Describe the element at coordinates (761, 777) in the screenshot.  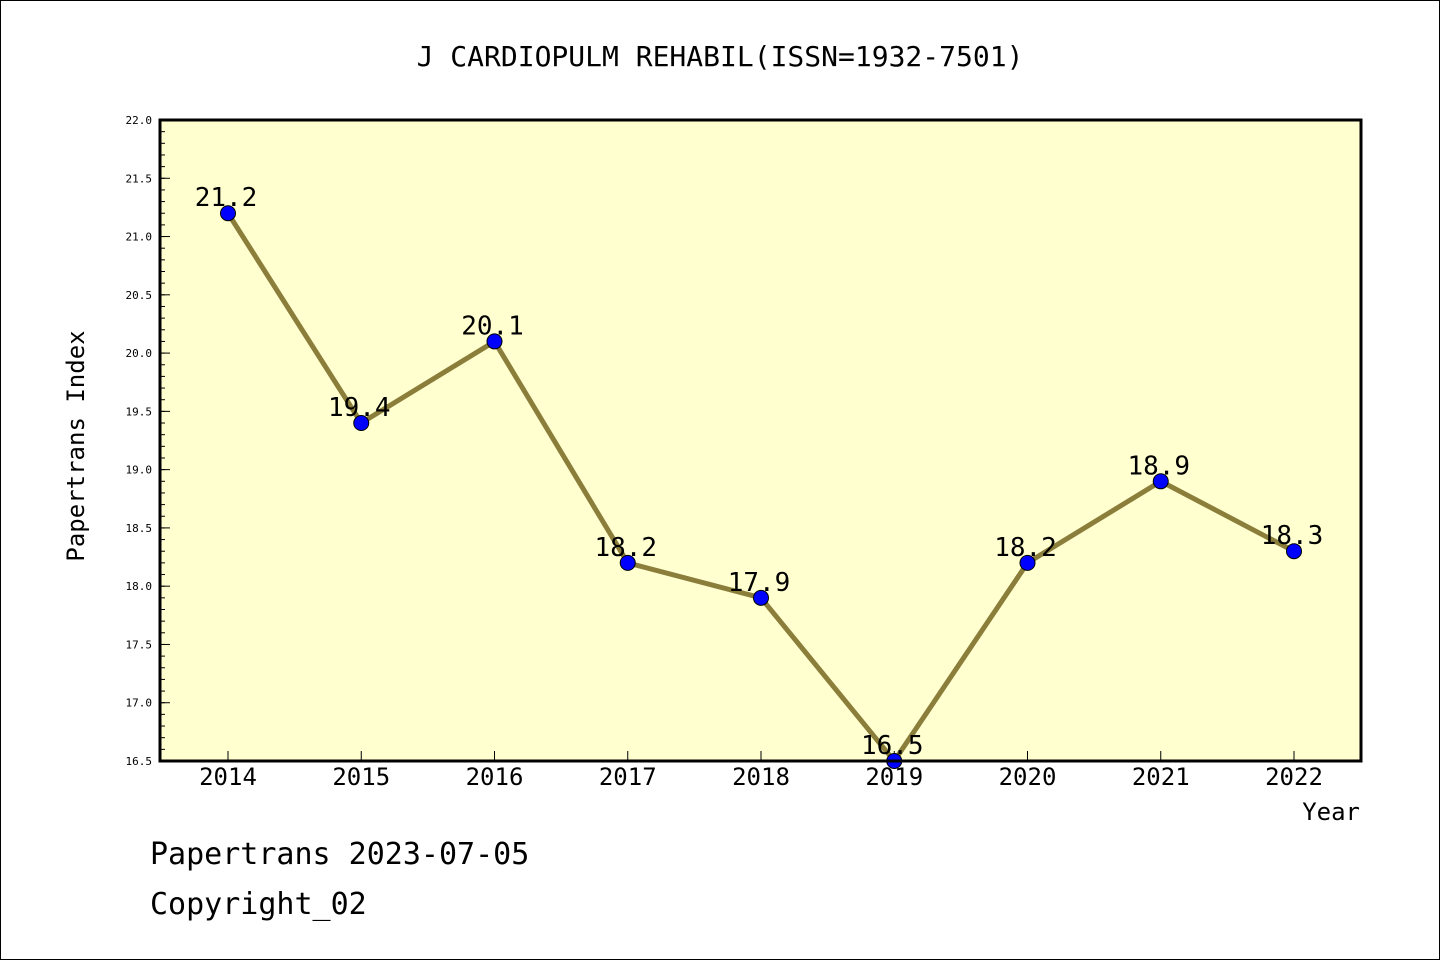
I see `x-tick-label: 2018` at that location.